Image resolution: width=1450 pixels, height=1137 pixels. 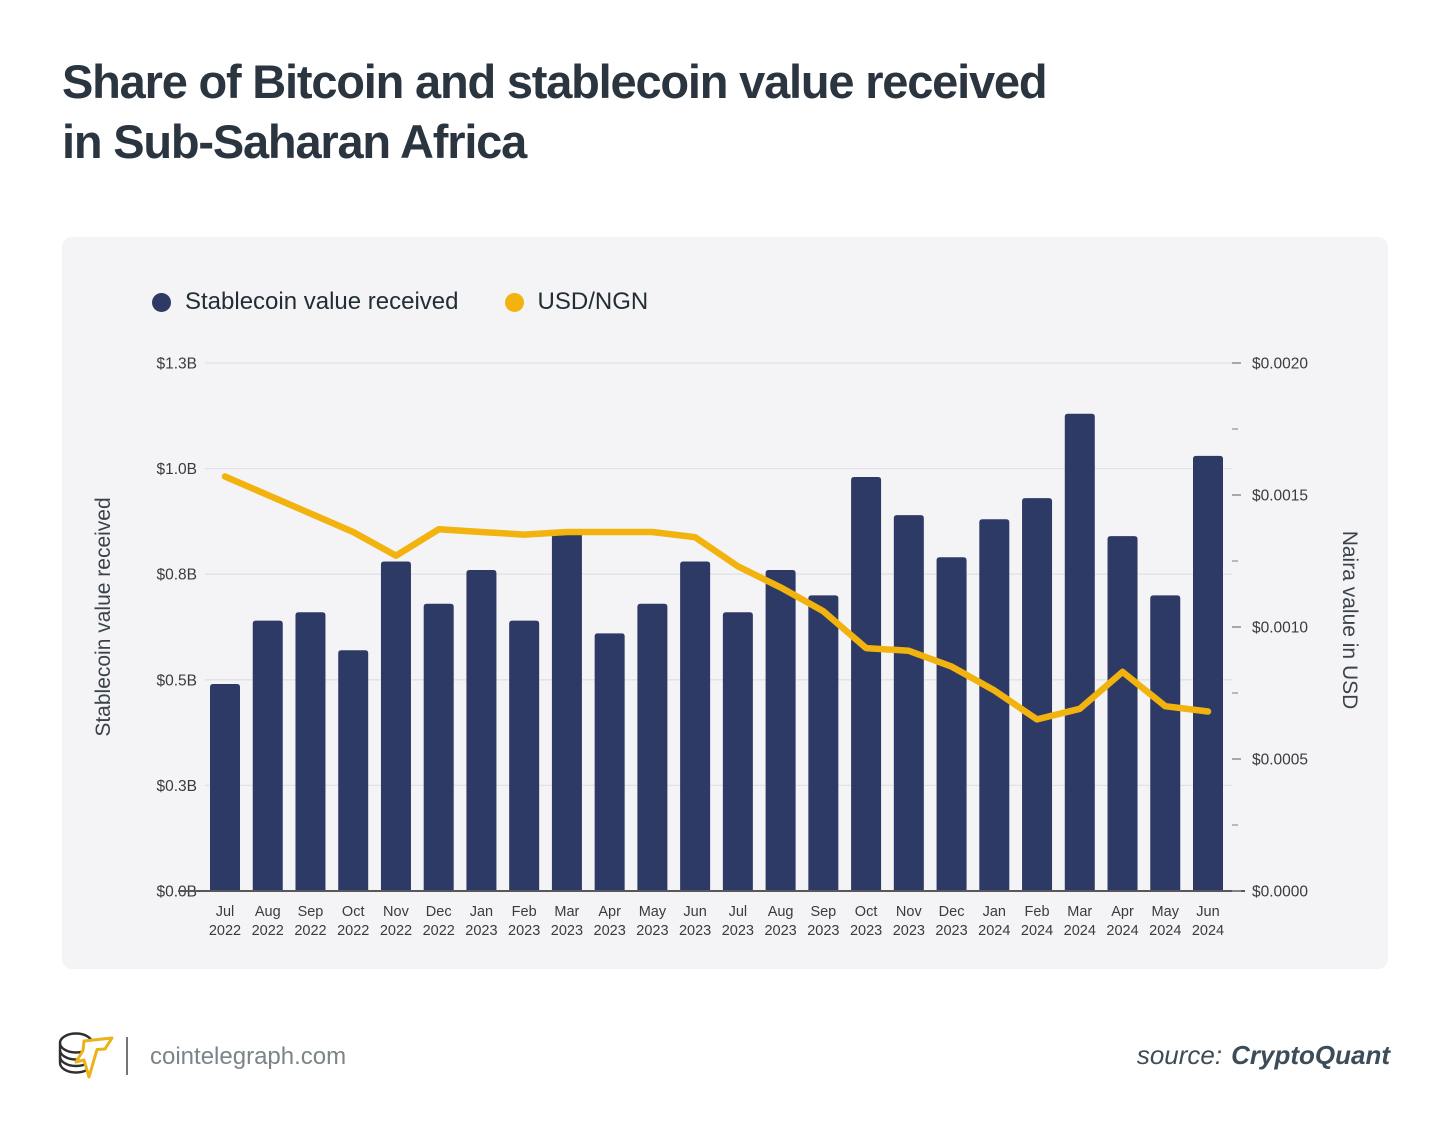 What do you see at coordinates (951, 724) in the screenshot?
I see `bar-dec-2023` at bounding box center [951, 724].